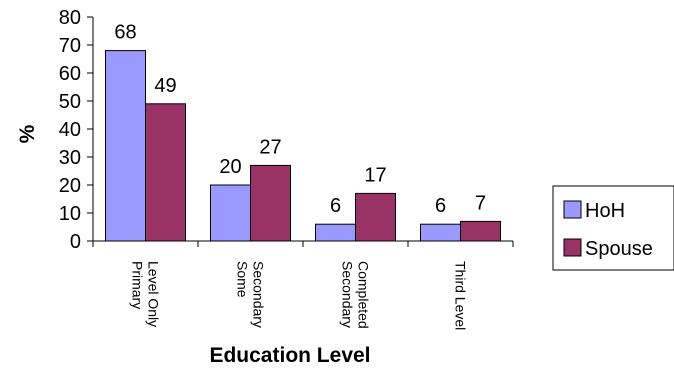 This screenshot has width=674, height=375. Describe the element at coordinates (70, 102) in the screenshot. I see `y-tick-label: 50` at that location.